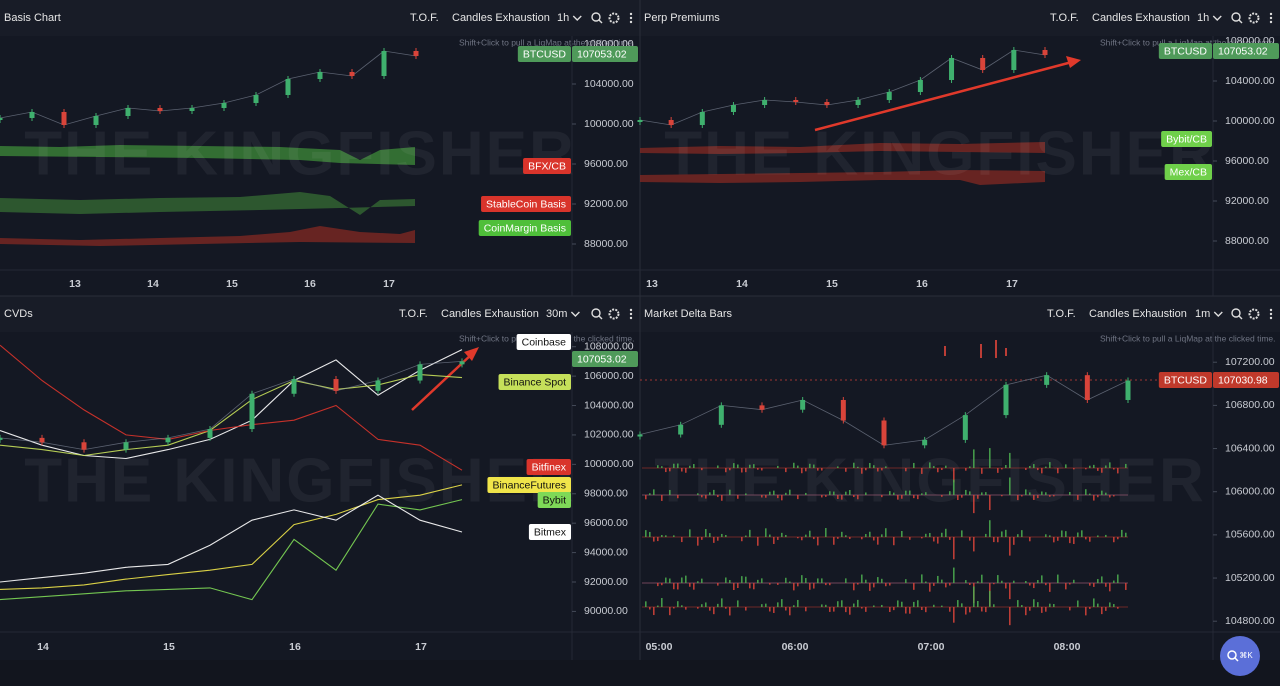  I want to click on menu-icon, so click(1271, 318).